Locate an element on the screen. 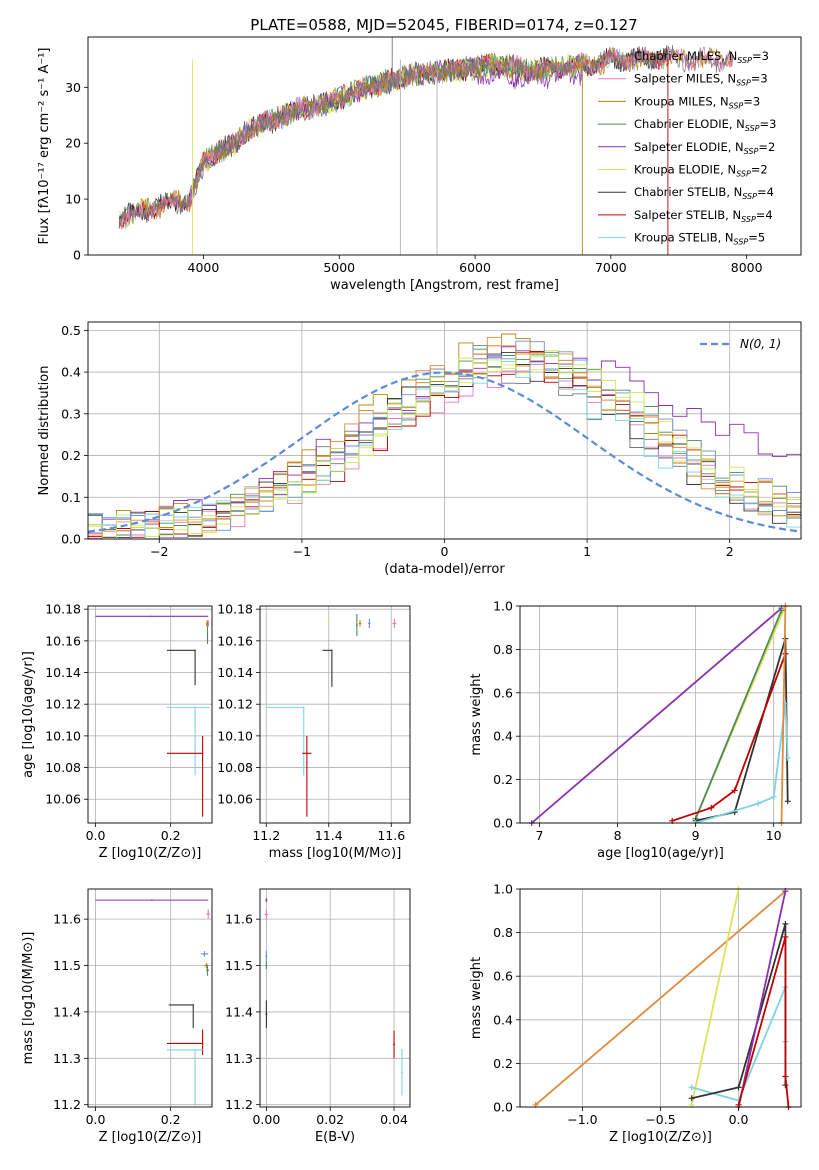  age_vs_Z-ytick-label: 10.18 is located at coordinates (63, 609).